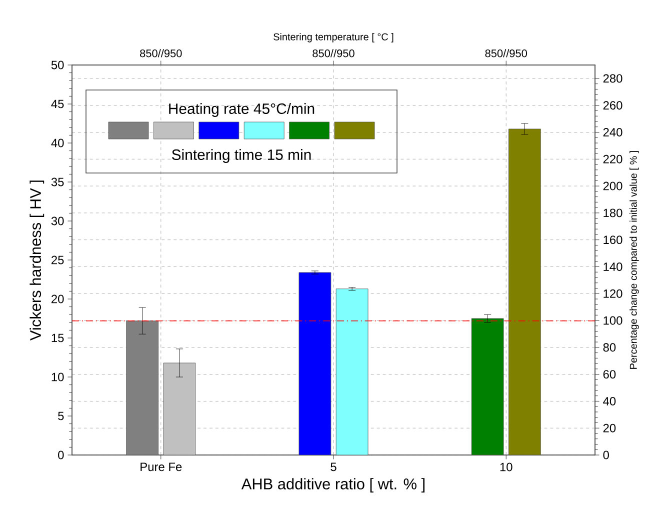 Image resolution: width=663 pixels, height=508 pixels. I want to click on x-tick-label: 10, so click(506, 467).